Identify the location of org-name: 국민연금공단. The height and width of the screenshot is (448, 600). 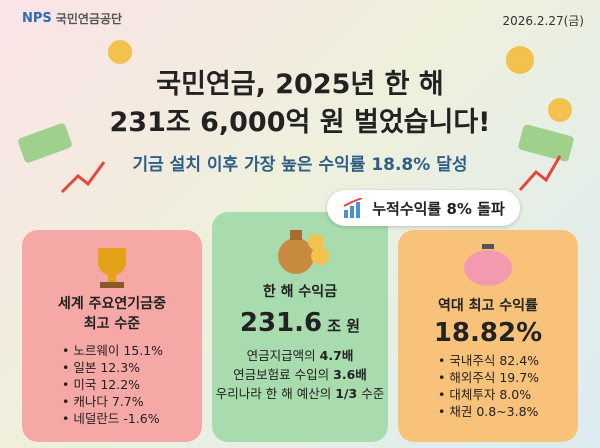
(89, 19).